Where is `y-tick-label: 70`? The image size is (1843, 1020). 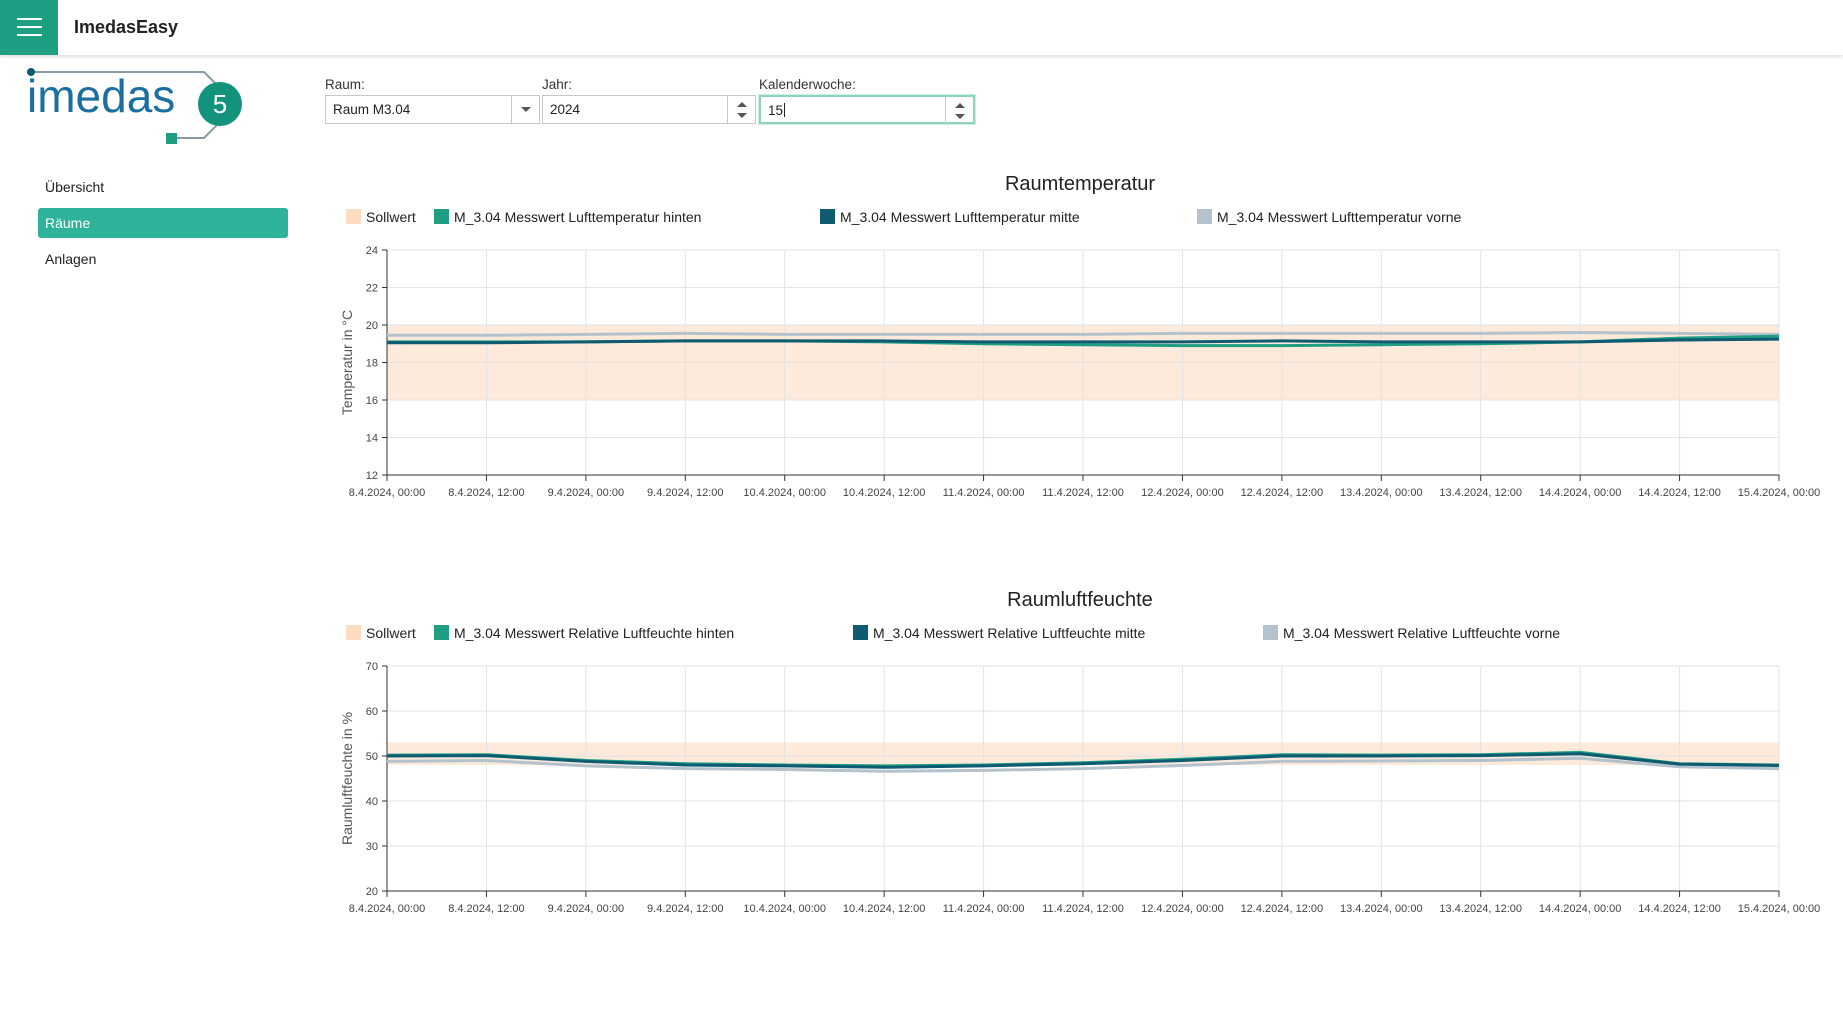
y-tick-label: 70 is located at coordinates (372, 667).